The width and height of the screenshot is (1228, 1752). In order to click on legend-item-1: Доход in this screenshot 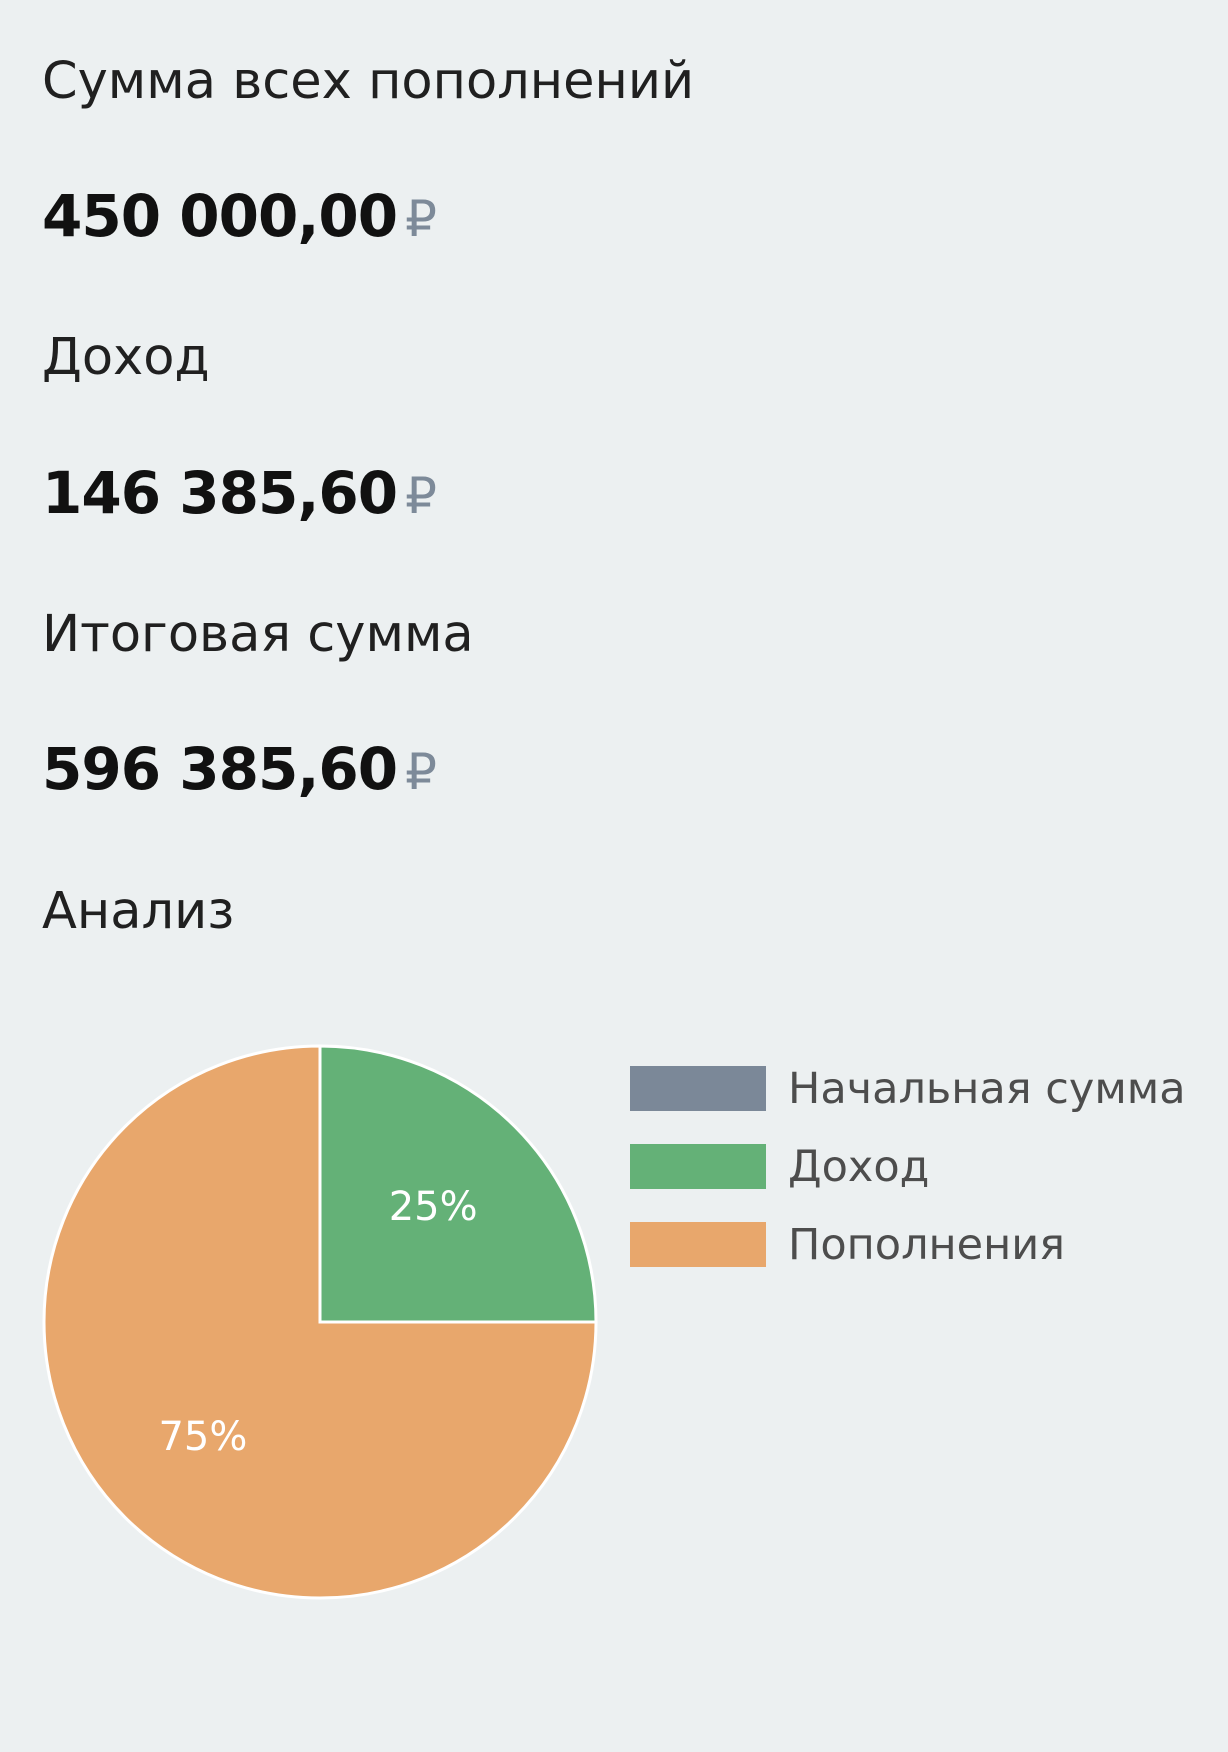, I will do `click(908, 1166)`.